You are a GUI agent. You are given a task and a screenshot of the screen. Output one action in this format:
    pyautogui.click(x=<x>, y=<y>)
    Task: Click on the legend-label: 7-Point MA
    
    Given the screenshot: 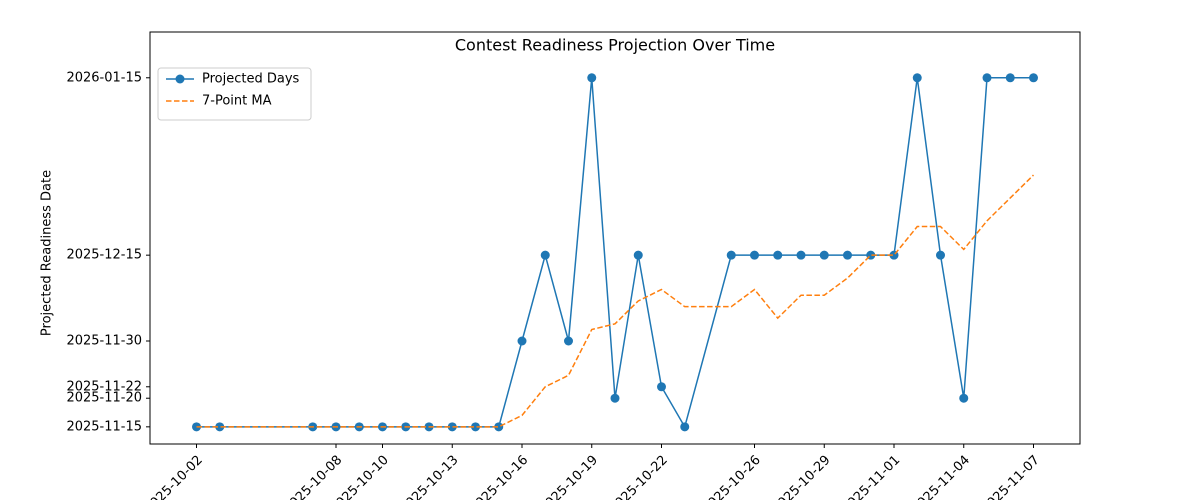 What is the action you would take?
    pyautogui.click(x=237, y=101)
    